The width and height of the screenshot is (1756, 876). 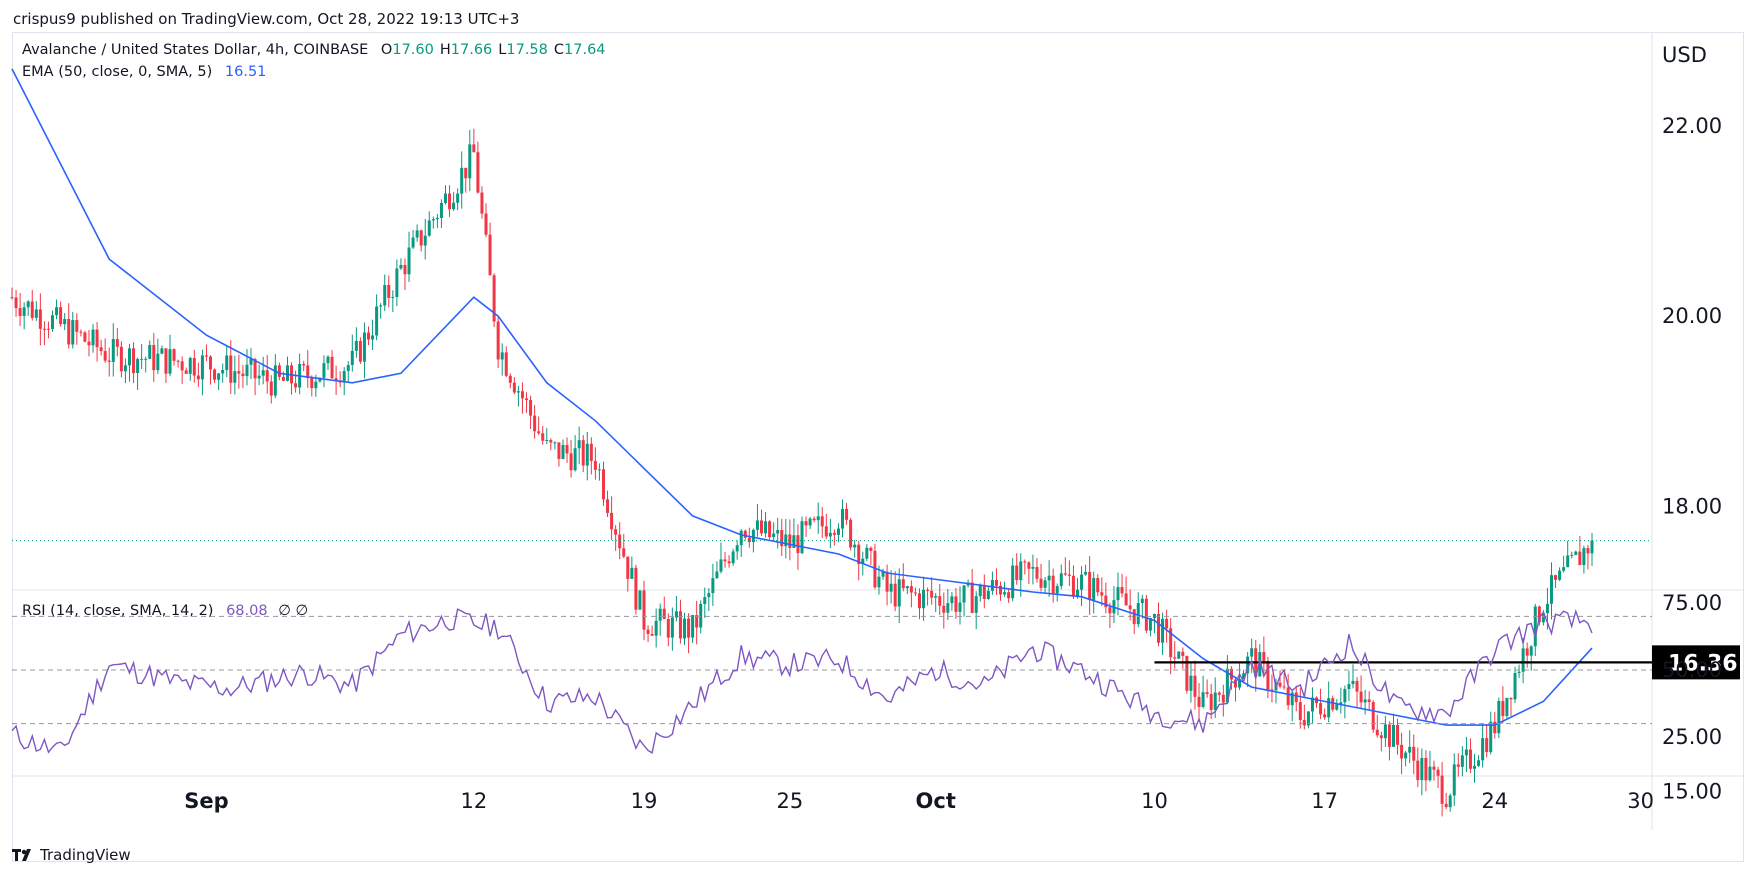 What do you see at coordinates (1692, 670) in the screenshot?
I see `rsi-tick-label: 50.00` at bounding box center [1692, 670].